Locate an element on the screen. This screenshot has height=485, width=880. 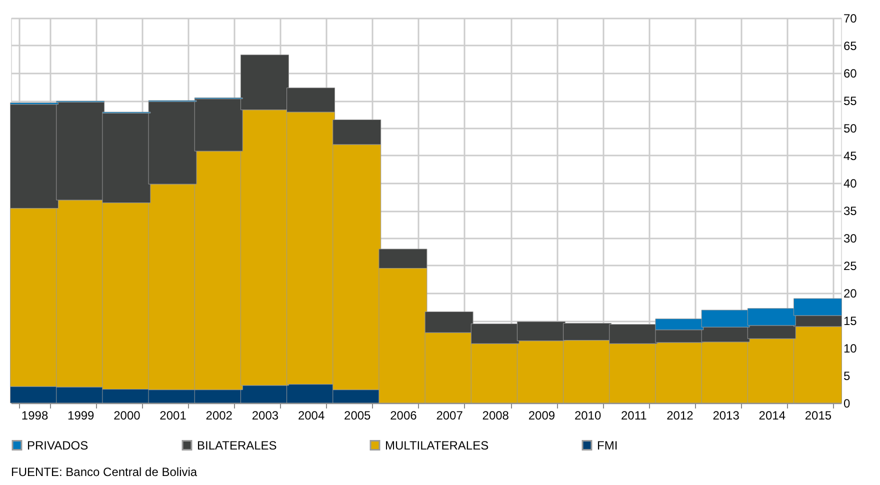
x-tick-label: 2004 is located at coordinates (311, 415).